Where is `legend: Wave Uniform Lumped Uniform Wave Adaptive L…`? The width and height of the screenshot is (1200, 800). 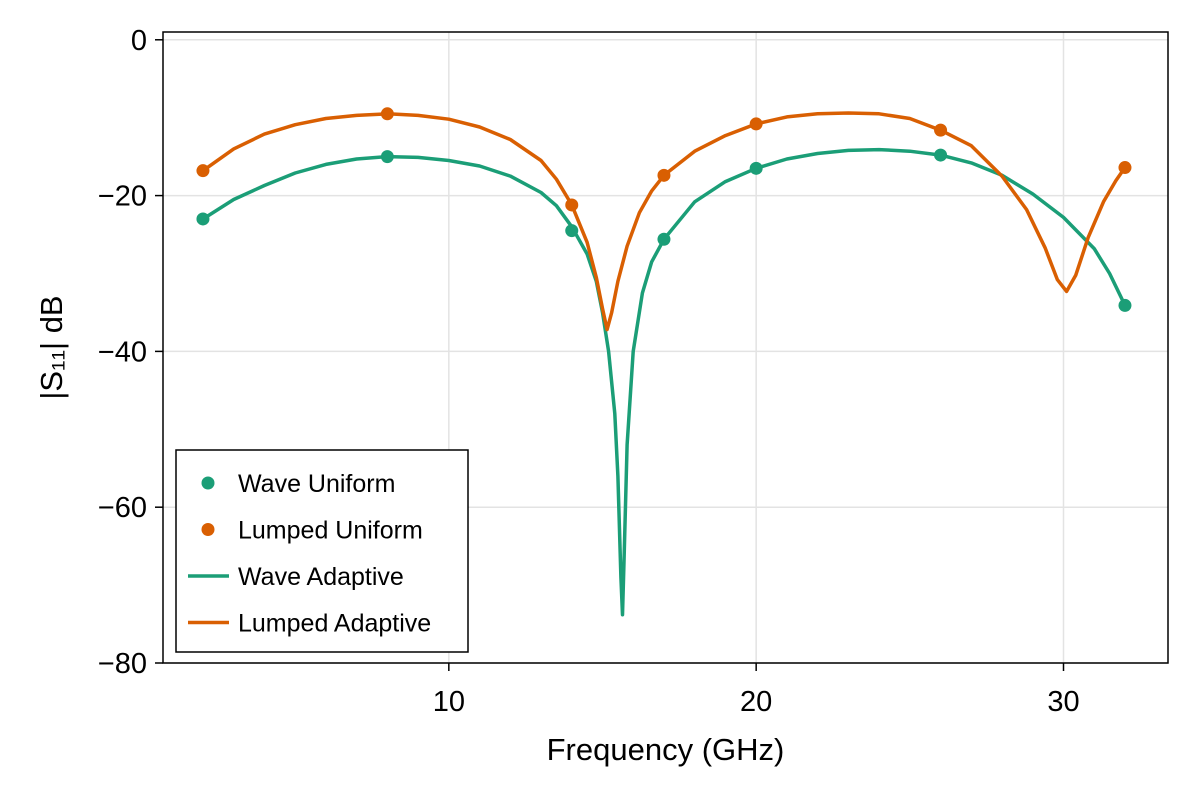
legend: Wave Uniform Lumped Uniform Wave Adaptive L… is located at coordinates (322, 551).